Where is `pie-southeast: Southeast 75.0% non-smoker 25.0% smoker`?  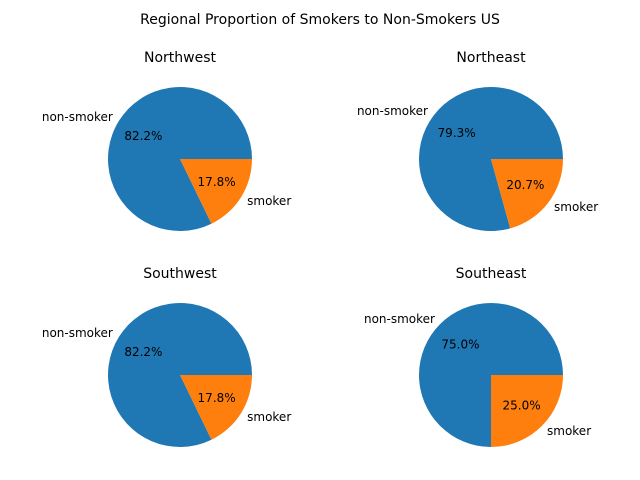 pie-southeast: Southeast 75.0% non-smoker 25.0% smoker is located at coordinates (477, 356).